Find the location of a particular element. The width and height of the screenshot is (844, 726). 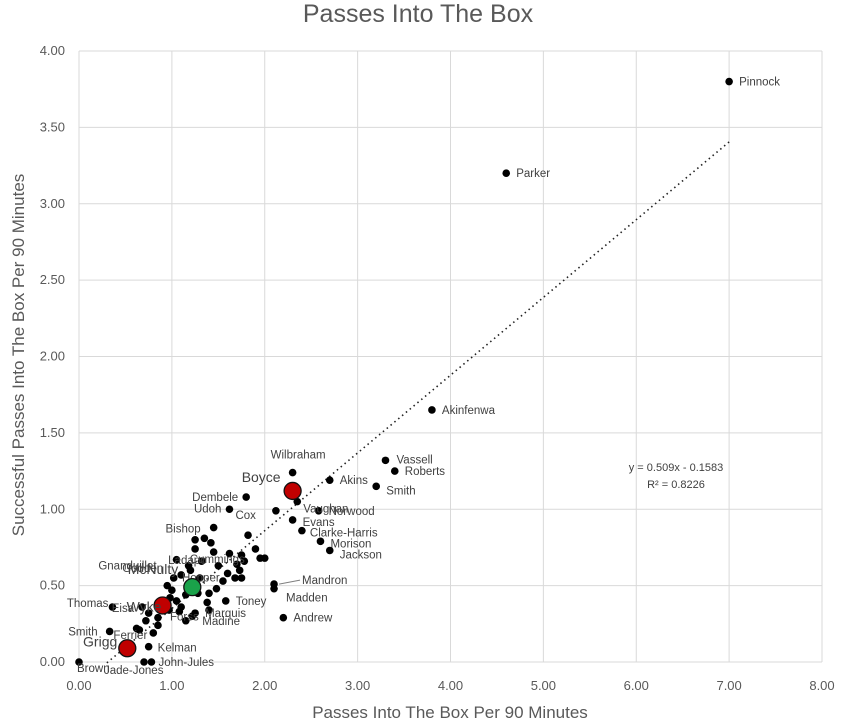

point-label: Evans is located at coordinates (319, 523).